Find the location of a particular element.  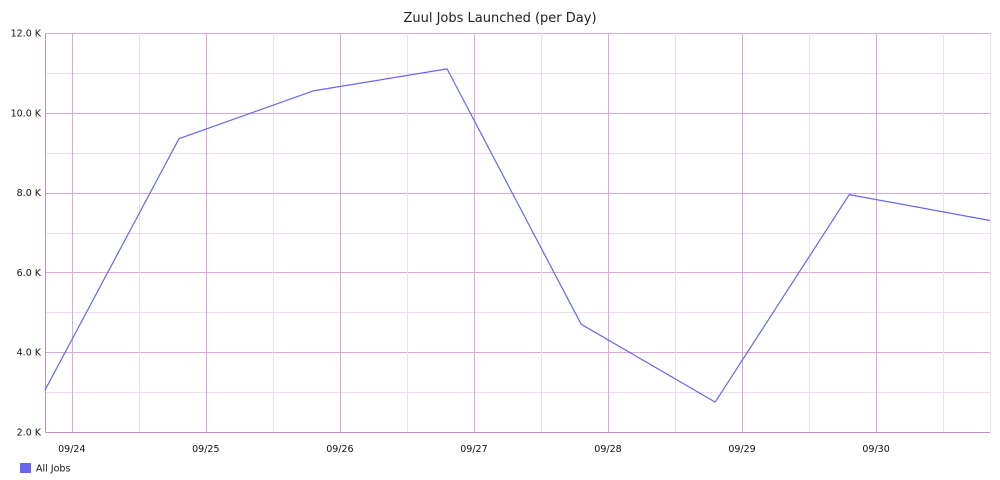

x-tick-label: 09/28 is located at coordinates (607, 449).